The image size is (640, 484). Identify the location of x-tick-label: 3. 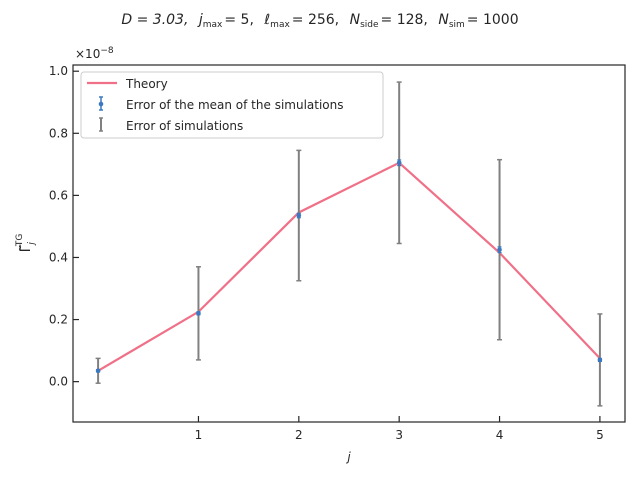
(399, 435).